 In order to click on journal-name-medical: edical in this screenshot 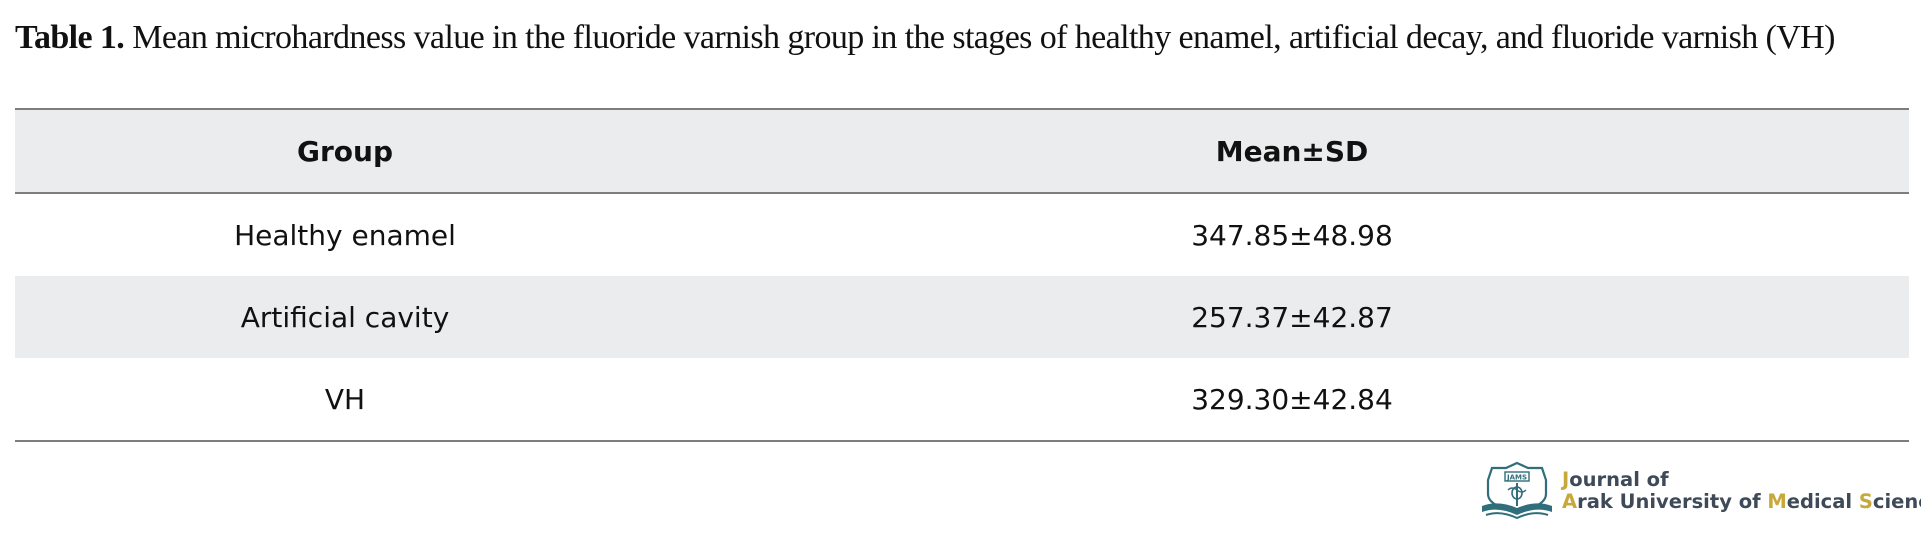, I will do `click(1822, 501)`.